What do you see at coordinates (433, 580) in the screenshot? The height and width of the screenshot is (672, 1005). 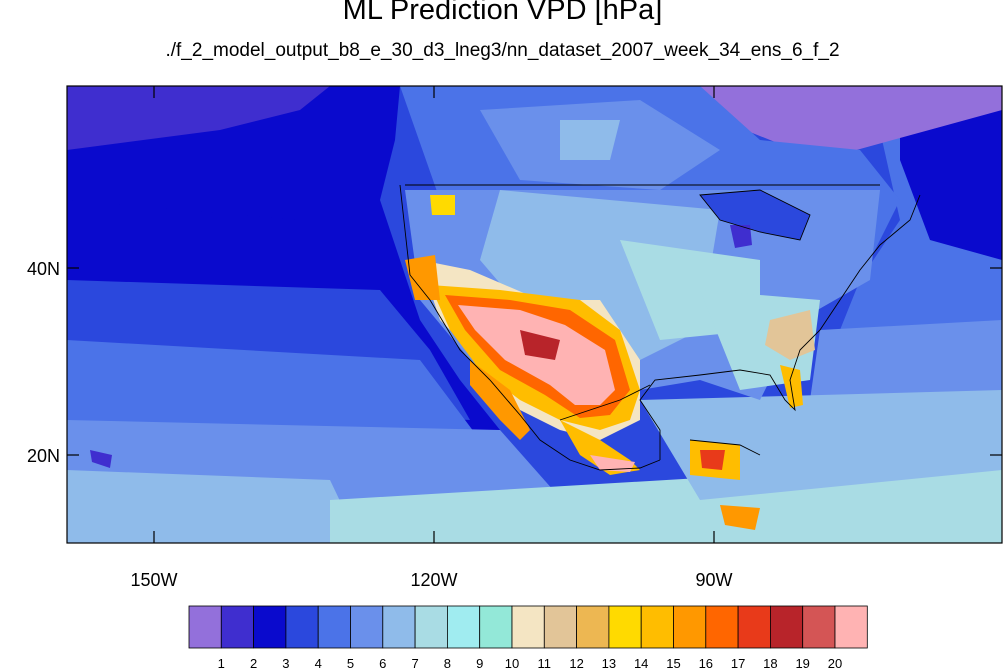 I see `lon-label: 120W` at bounding box center [433, 580].